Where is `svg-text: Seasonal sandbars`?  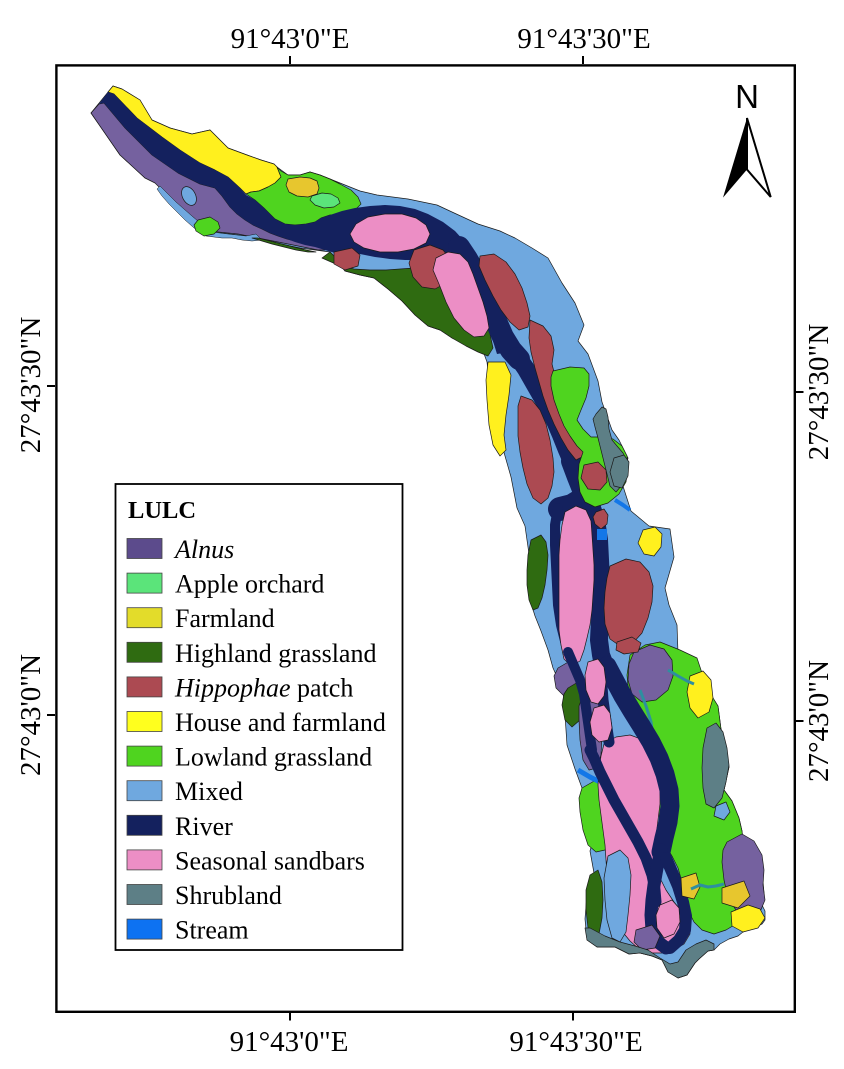
svg-text: Seasonal sandbars is located at coordinates (270, 860).